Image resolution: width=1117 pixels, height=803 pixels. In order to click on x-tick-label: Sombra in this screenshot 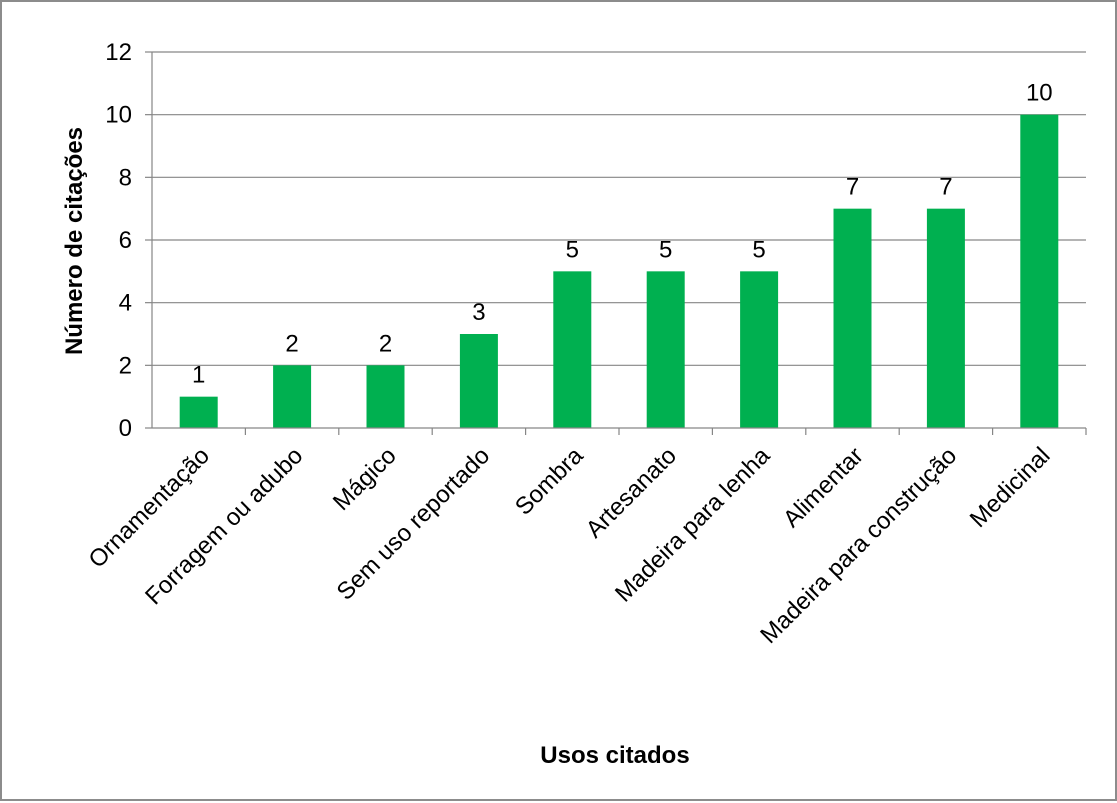, I will do `click(549, 481)`.